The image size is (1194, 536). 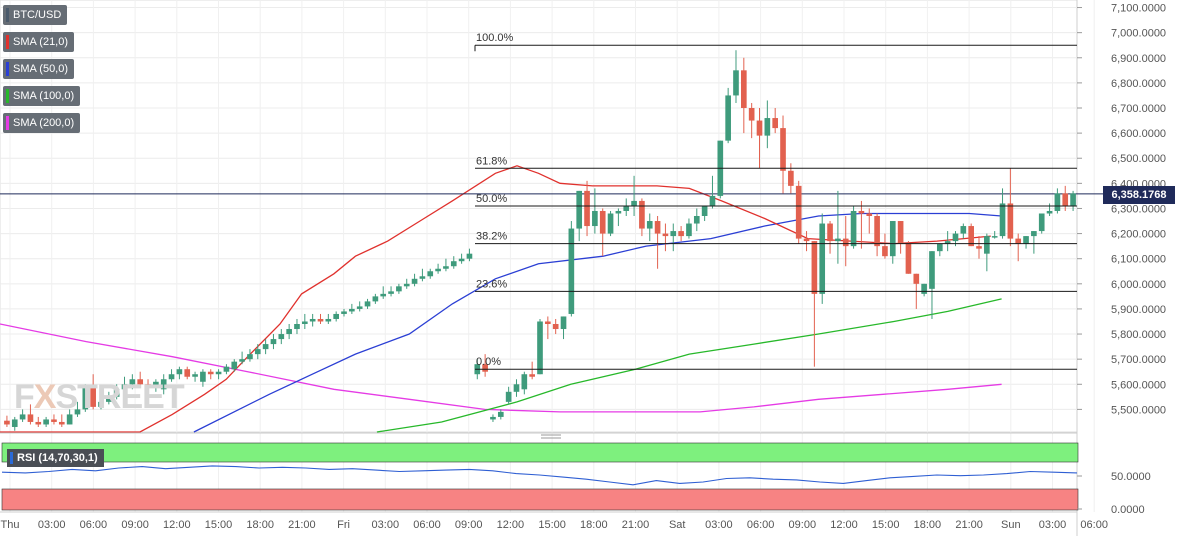 I want to click on legend-sma100-label: SMA (100,0), so click(x=44, y=96).